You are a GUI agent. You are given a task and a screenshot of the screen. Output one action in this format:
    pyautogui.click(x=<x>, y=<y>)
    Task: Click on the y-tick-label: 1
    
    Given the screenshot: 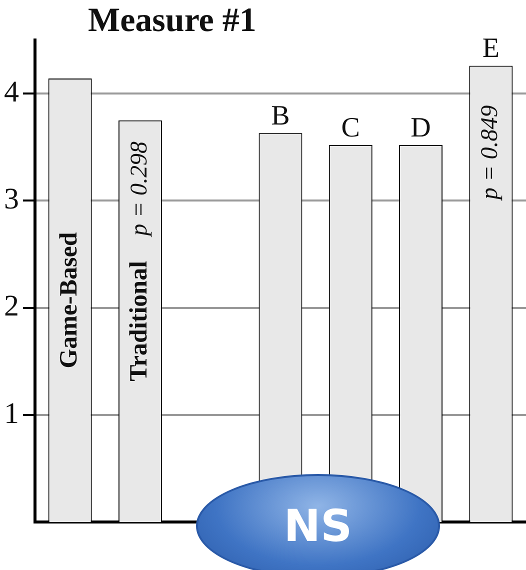 What is the action you would take?
    pyautogui.click(x=11, y=413)
    